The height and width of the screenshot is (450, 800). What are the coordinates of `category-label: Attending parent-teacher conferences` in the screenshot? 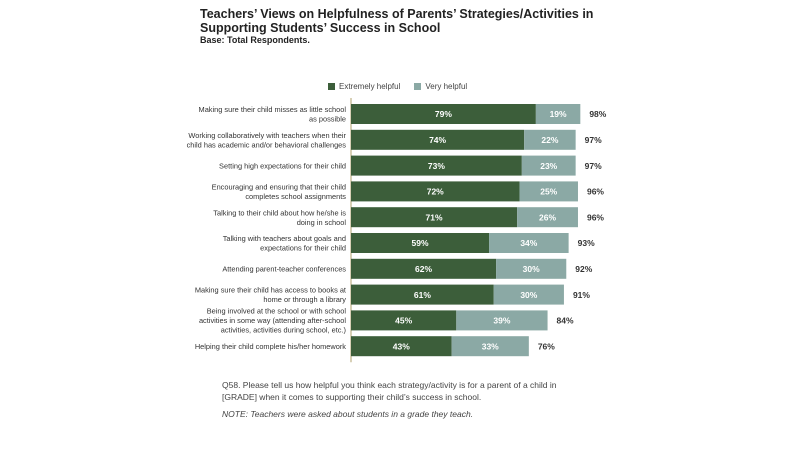 It's located at (284, 269).